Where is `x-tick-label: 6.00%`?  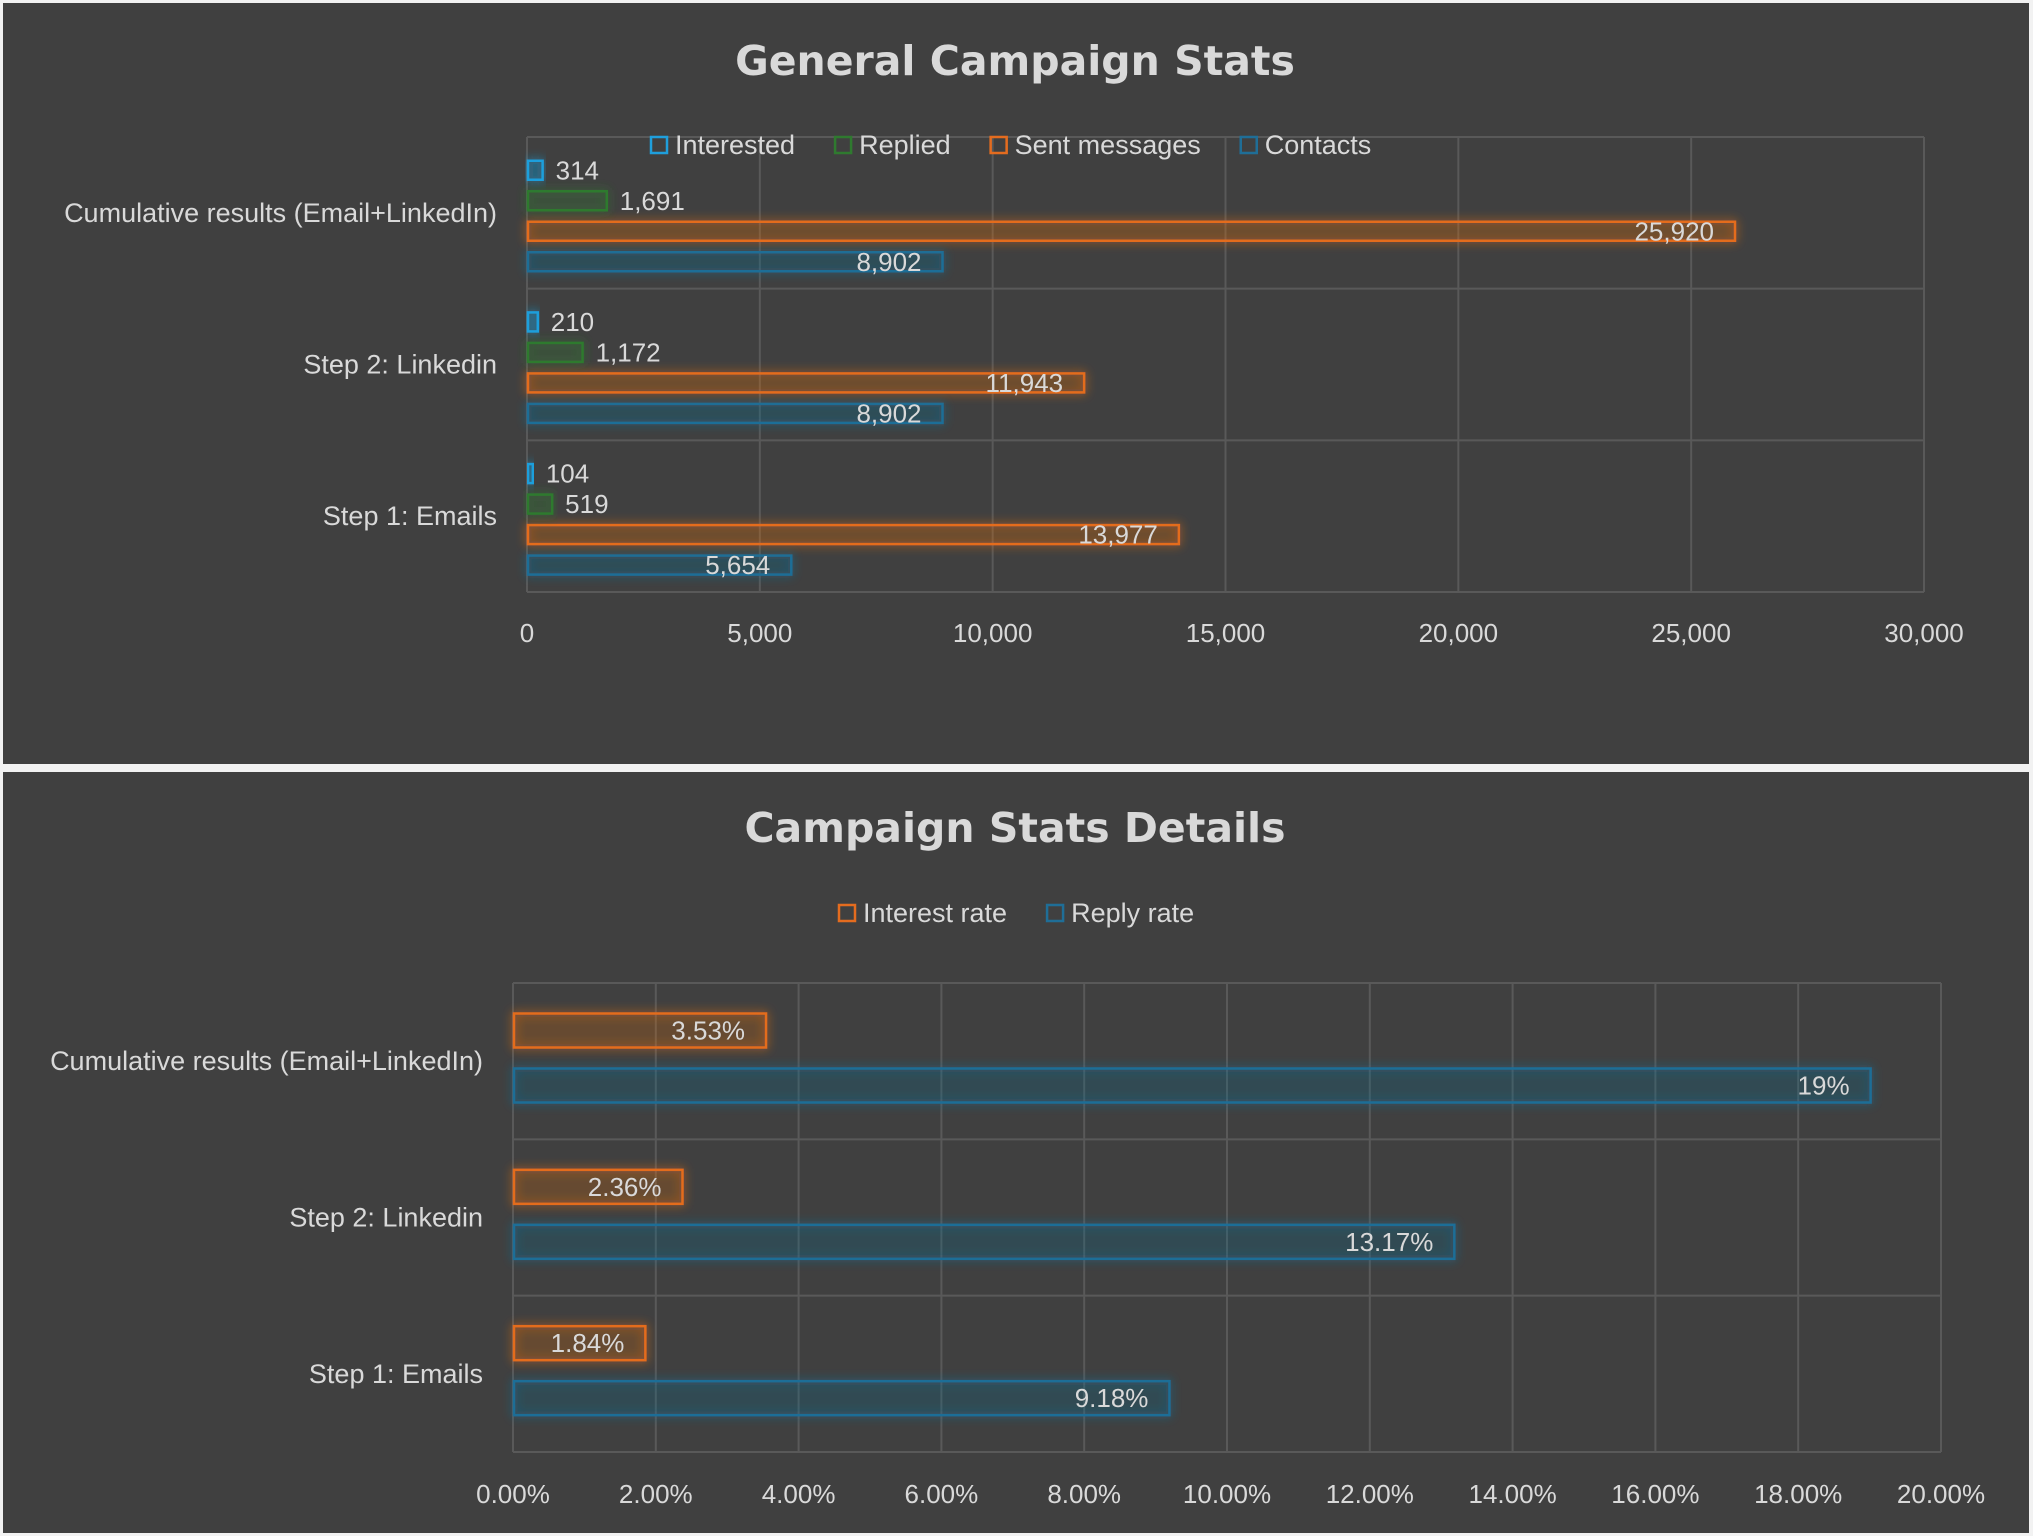 x-tick-label: 6.00% is located at coordinates (942, 1494).